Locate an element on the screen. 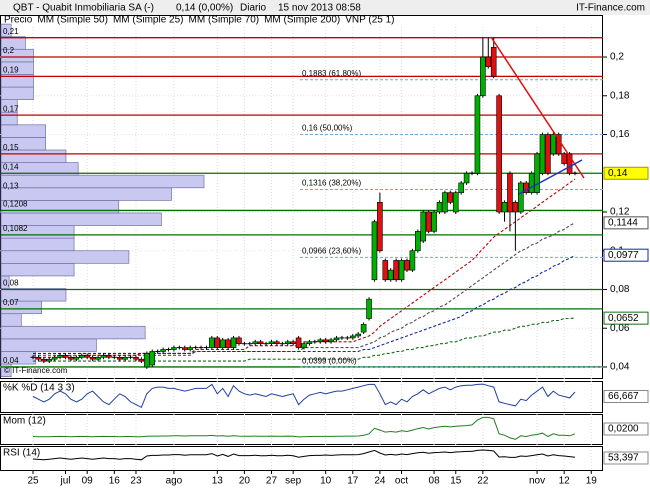  x-tick-label: 08 is located at coordinates (435, 481).